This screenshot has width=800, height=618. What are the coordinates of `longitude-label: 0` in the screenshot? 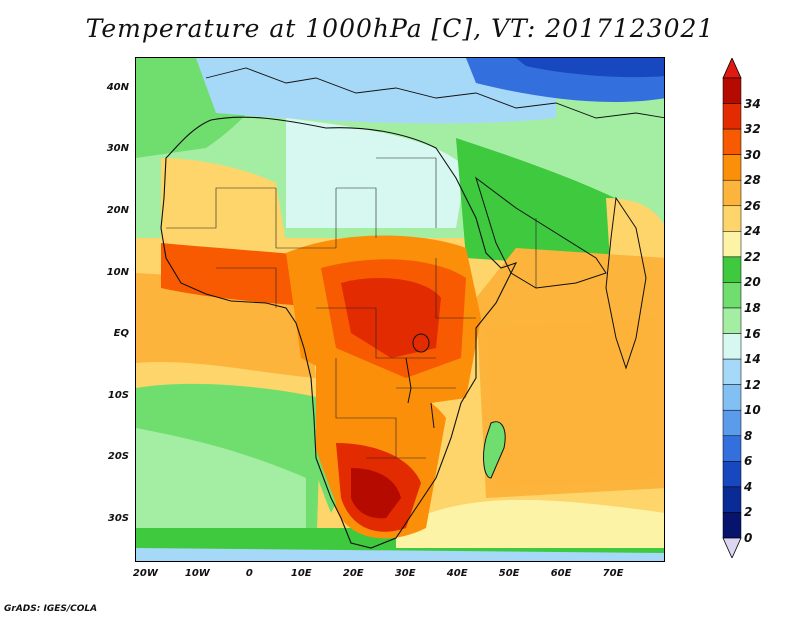 It's located at (249, 573).